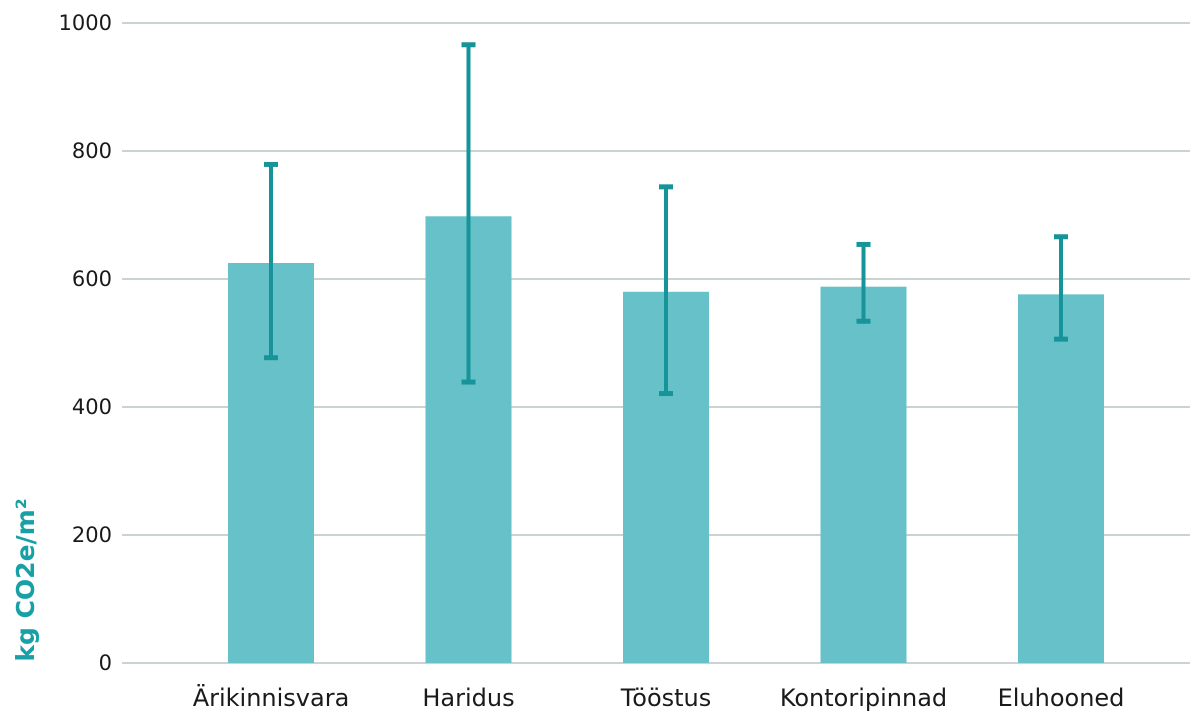 This screenshot has width=1202, height=720. I want to click on category-label: Ärikinnisvara, so click(271, 697).